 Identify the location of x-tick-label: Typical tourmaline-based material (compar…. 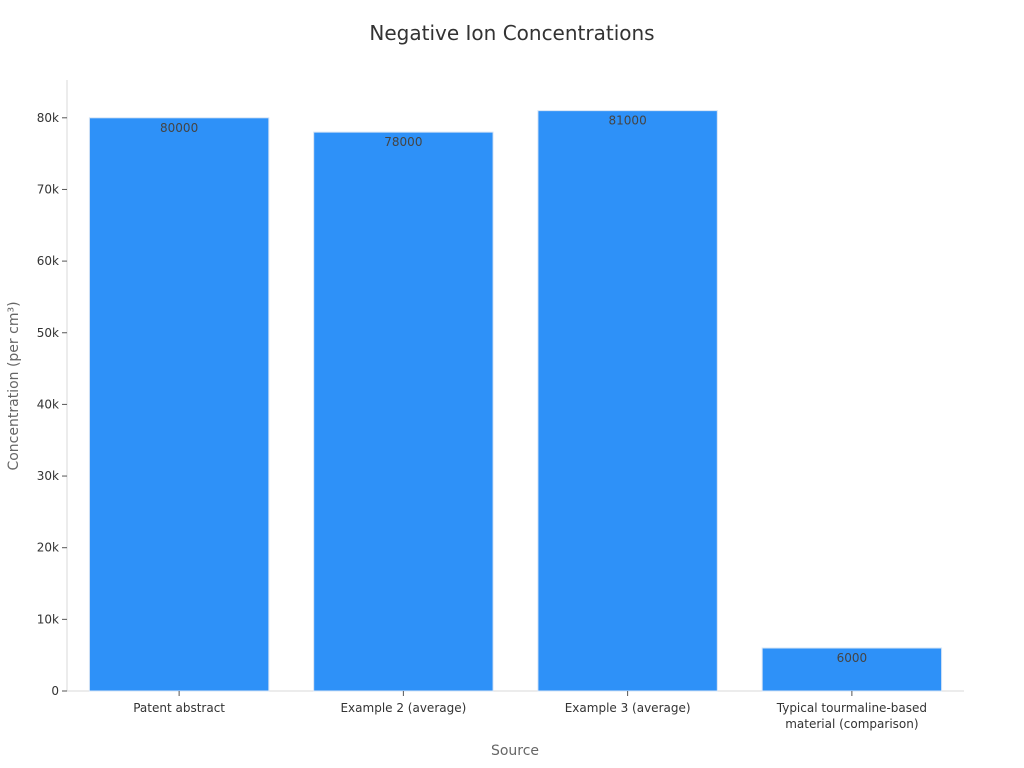
(851, 716).